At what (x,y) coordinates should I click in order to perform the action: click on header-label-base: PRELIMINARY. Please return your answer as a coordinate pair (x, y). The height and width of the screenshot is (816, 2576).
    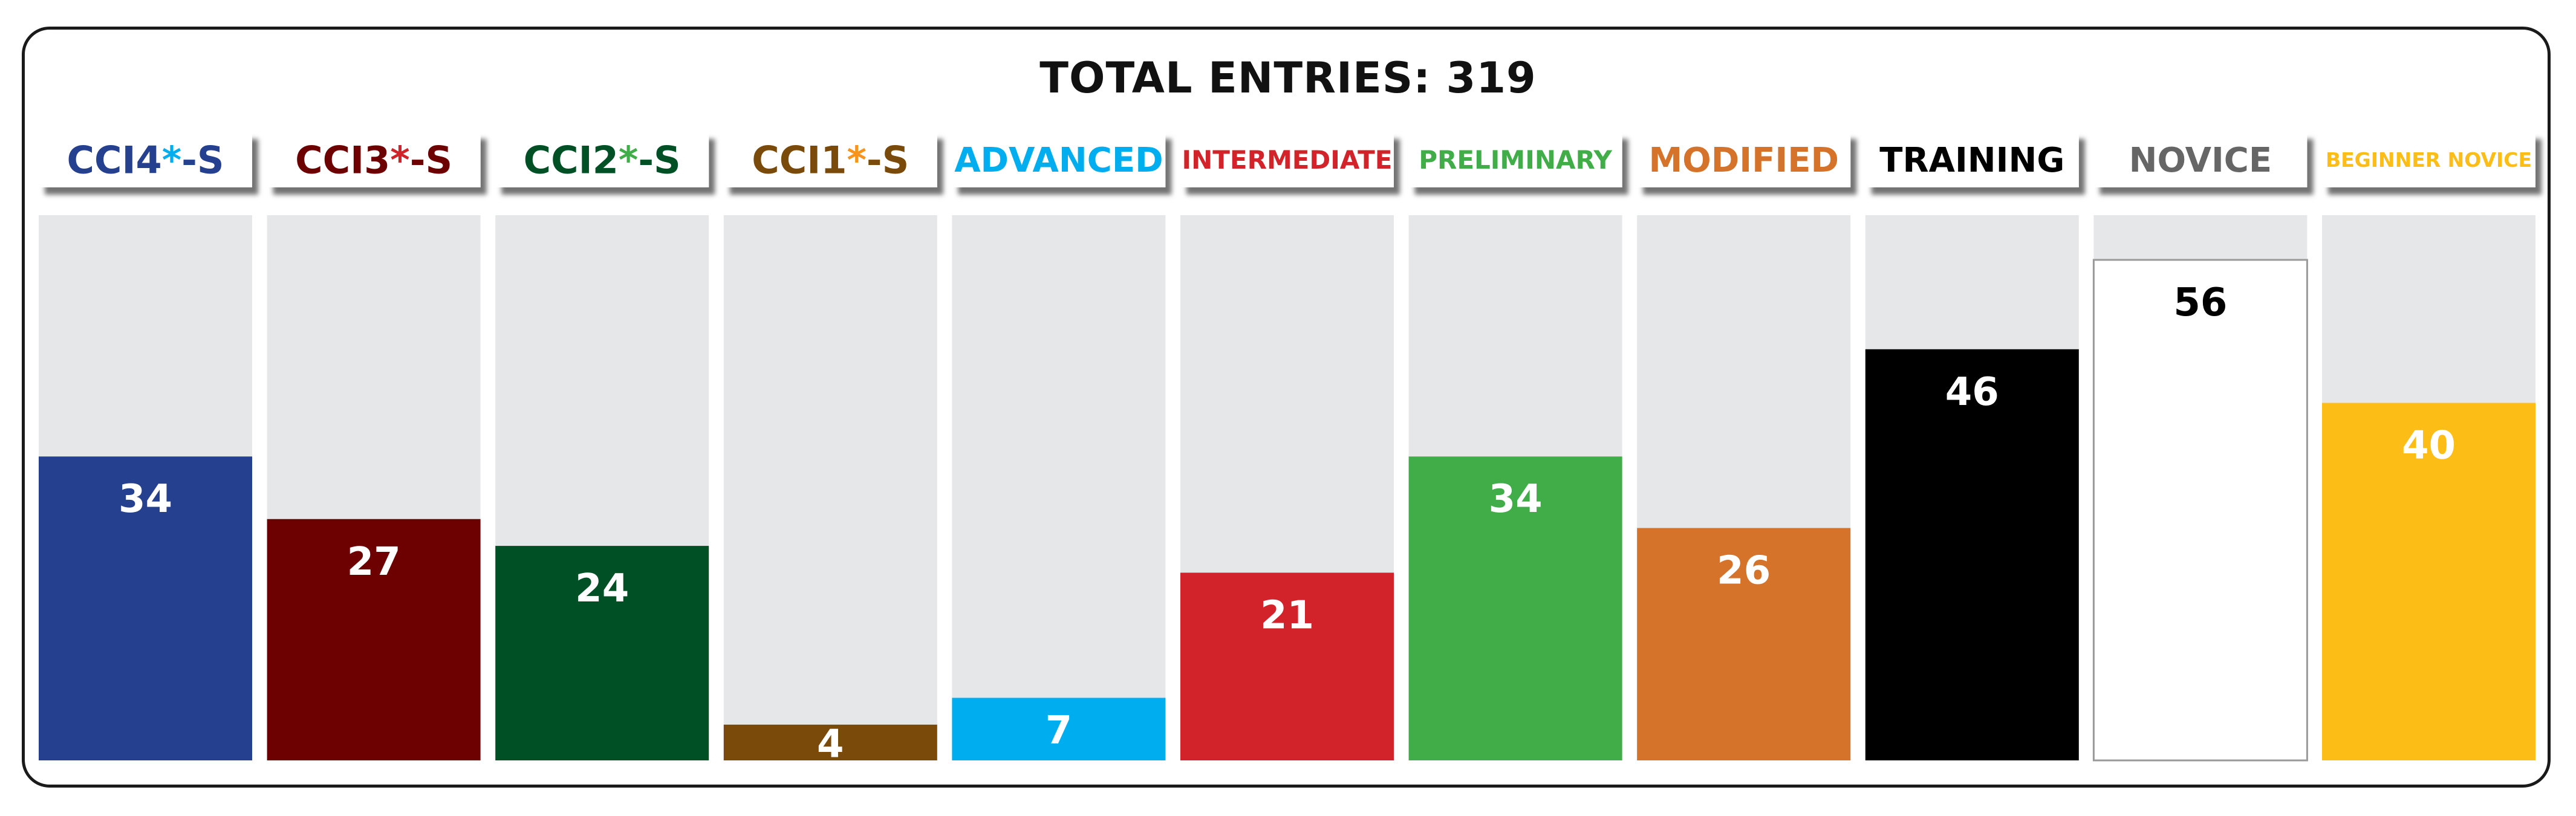
    Looking at the image, I should click on (1515, 160).